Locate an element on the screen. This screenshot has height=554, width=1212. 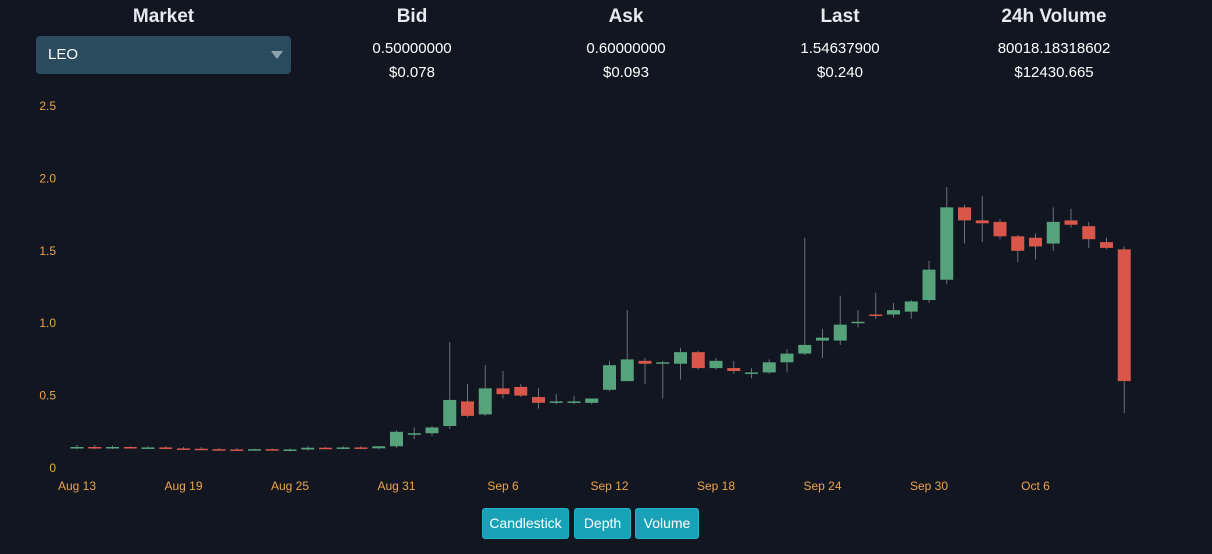
last-usd-value: $0.240 is located at coordinates (840, 72).